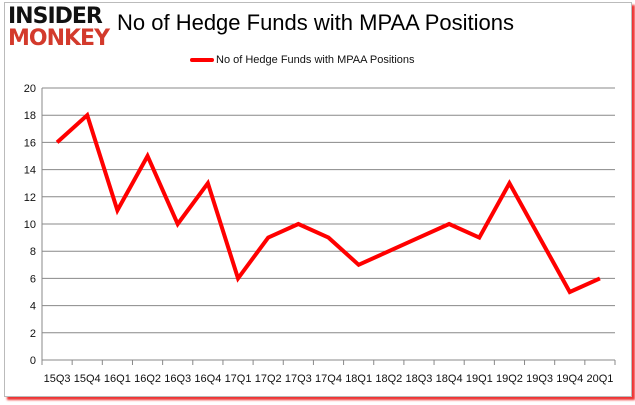 The image size is (635, 405). Describe the element at coordinates (316, 22) in the screenshot. I see `chart-title: No of Hedge Funds with MPAA Positions` at that location.